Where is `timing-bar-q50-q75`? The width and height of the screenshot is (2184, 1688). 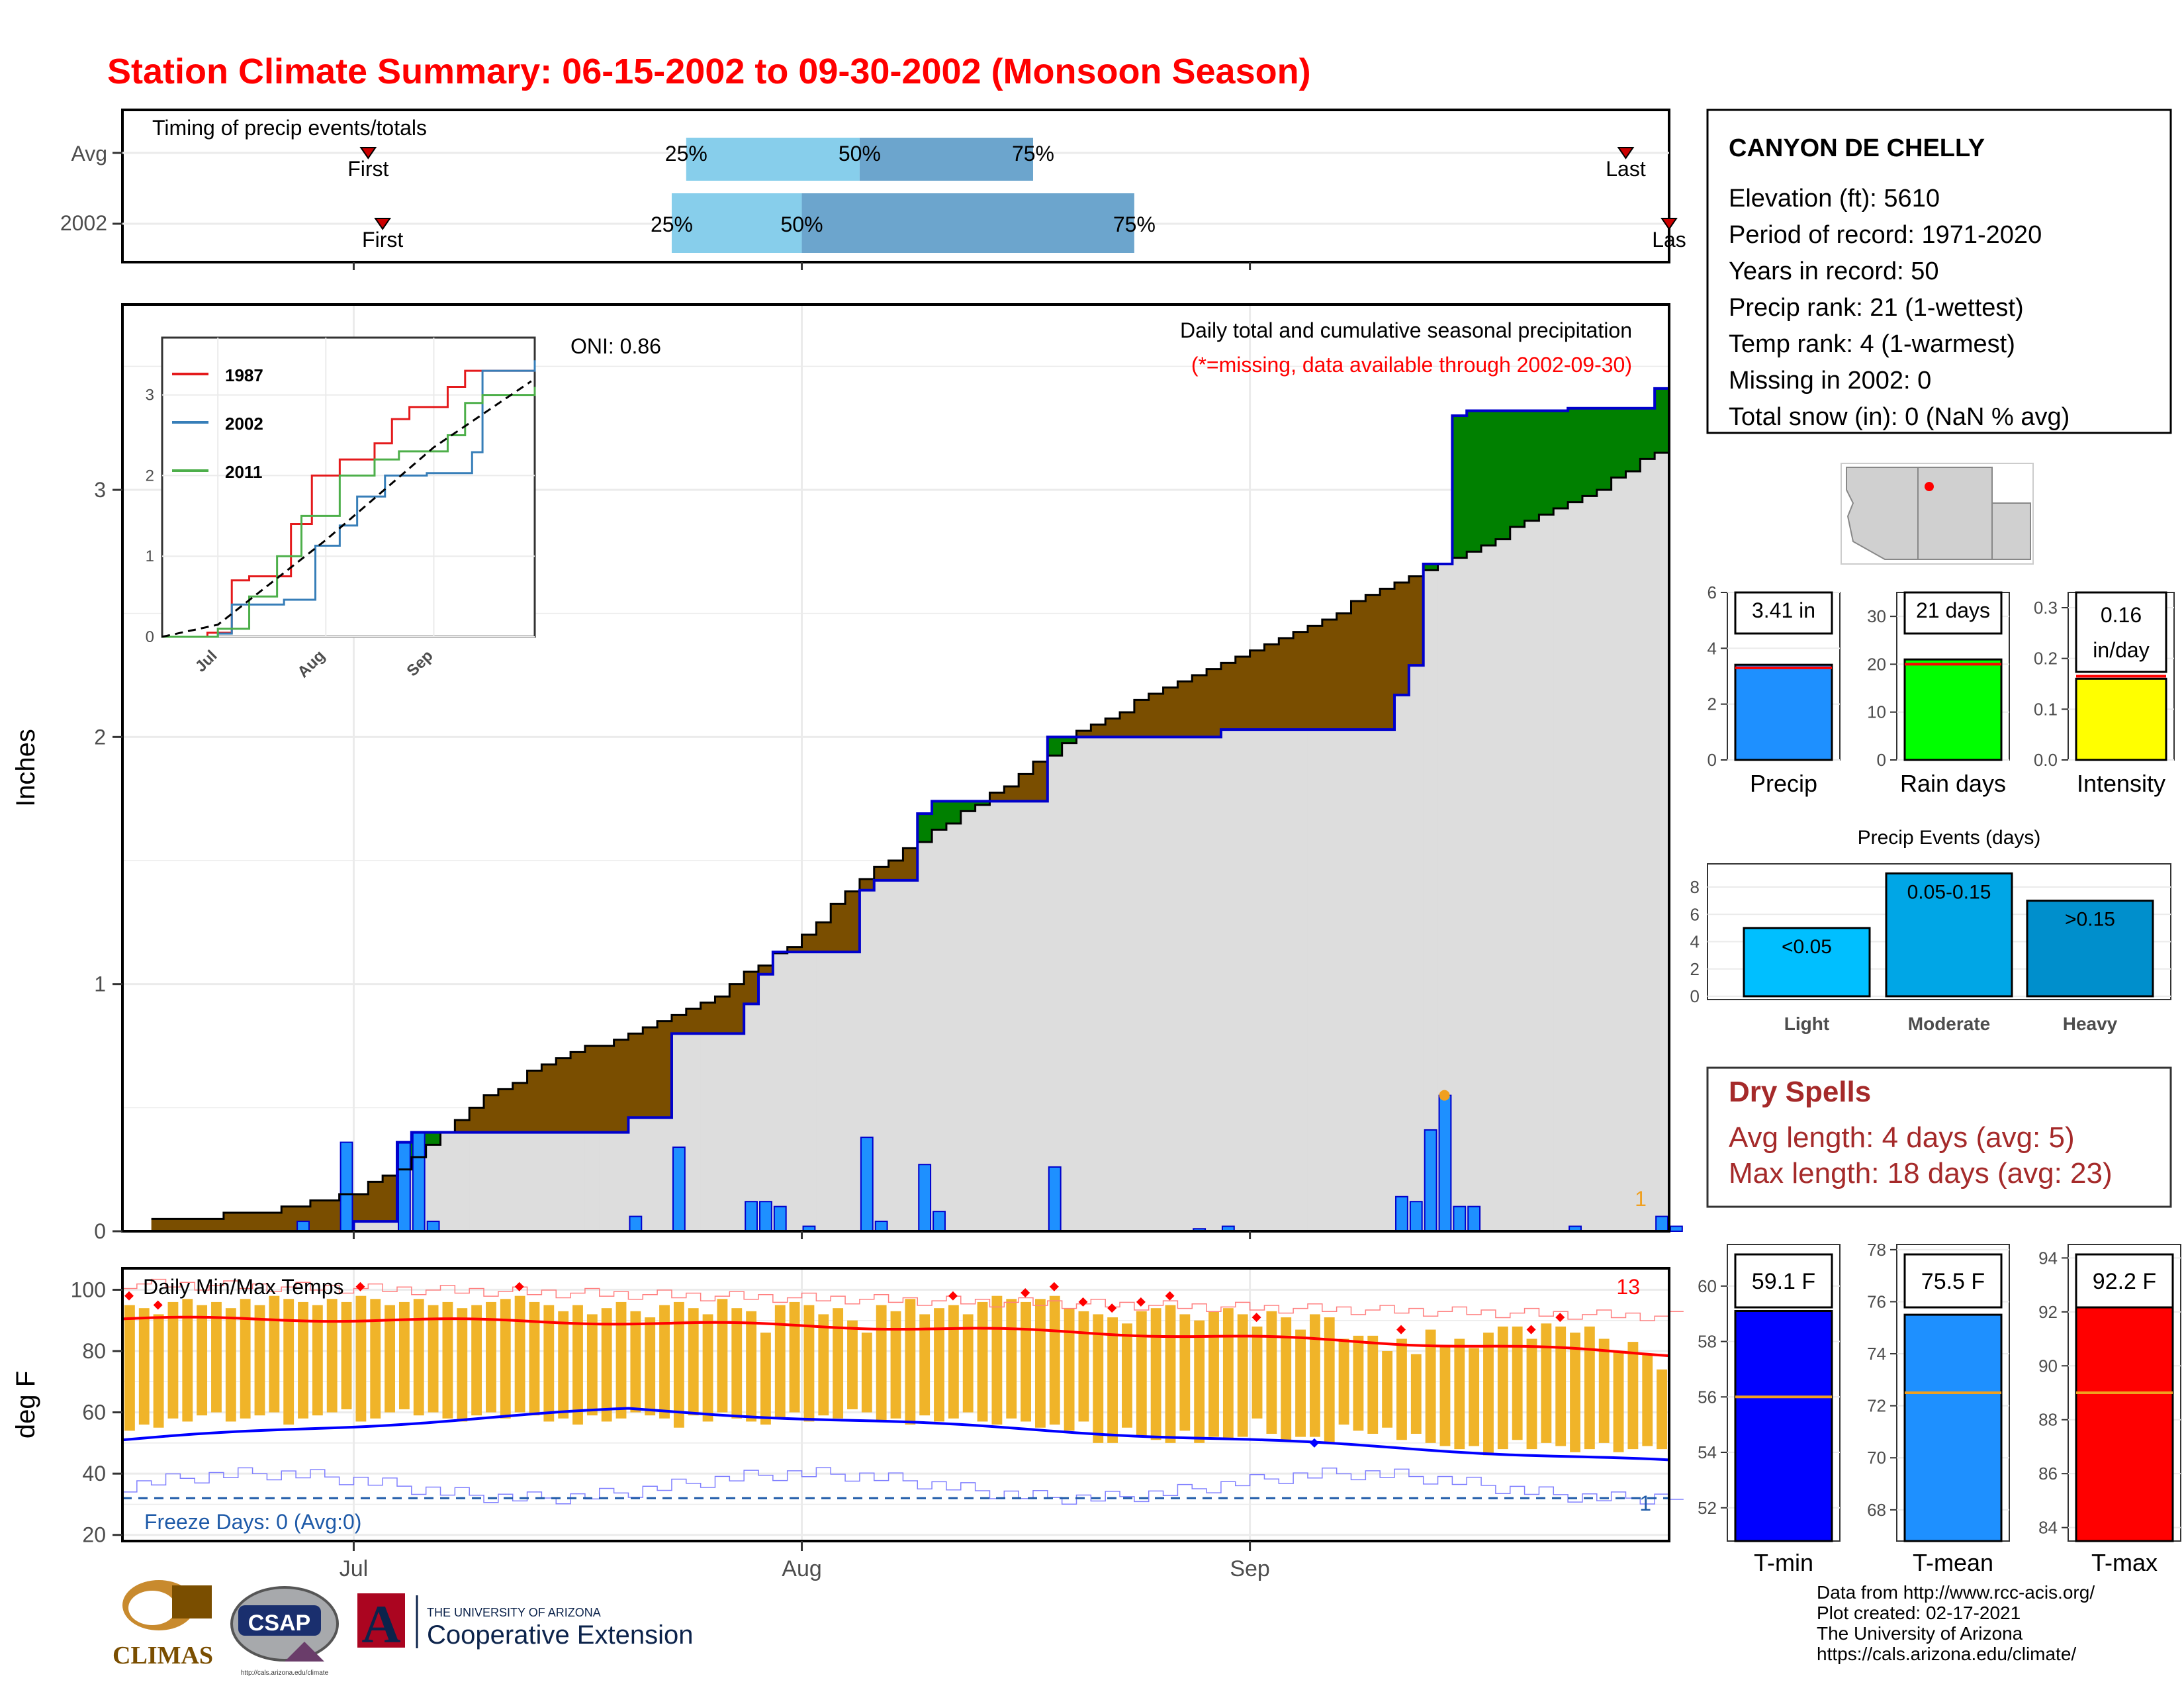 timing-bar-q50-q75 is located at coordinates (946, 159).